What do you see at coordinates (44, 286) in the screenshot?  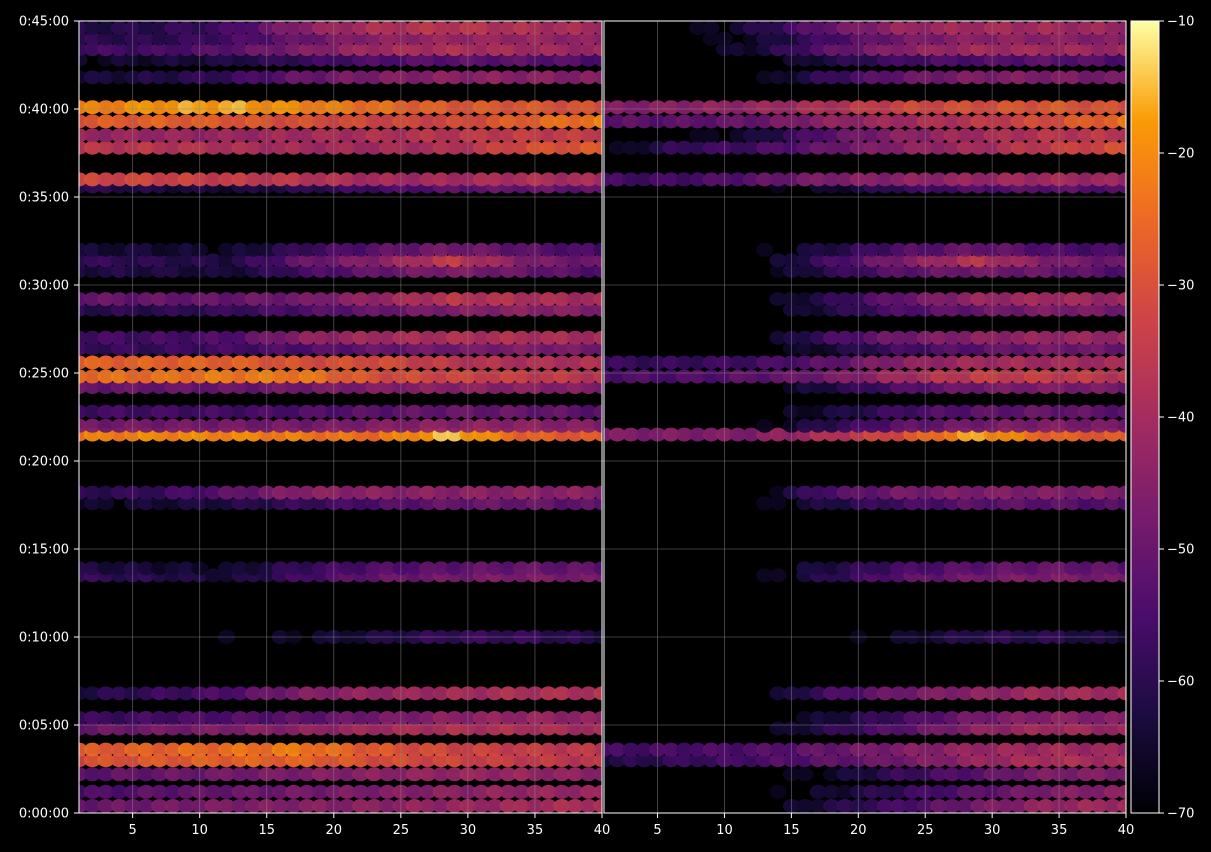 I see `y-tick-label: 0:30:00` at bounding box center [44, 286].